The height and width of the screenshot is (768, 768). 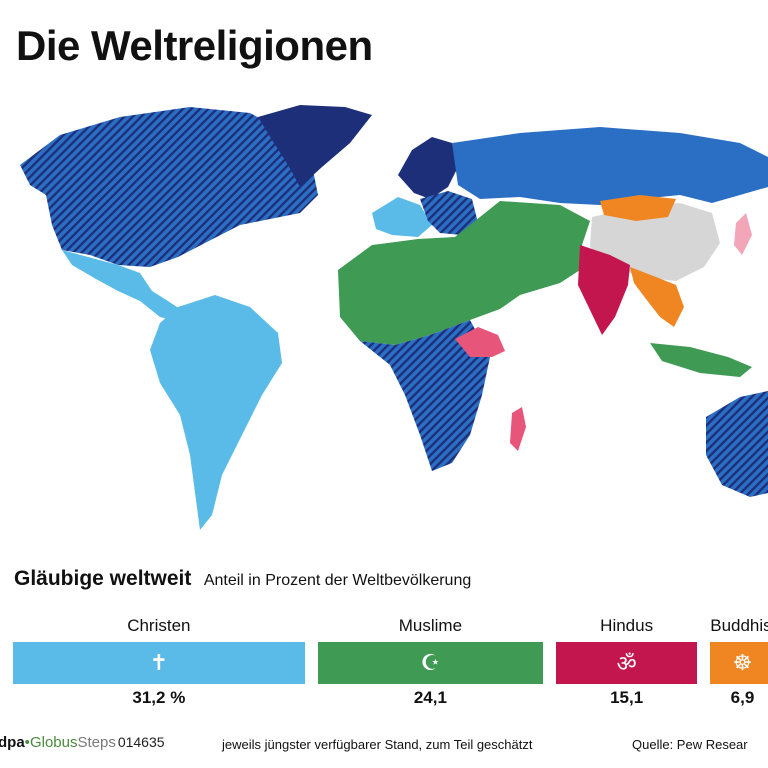 I want to click on om-icon: ॐ, so click(x=626, y=663).